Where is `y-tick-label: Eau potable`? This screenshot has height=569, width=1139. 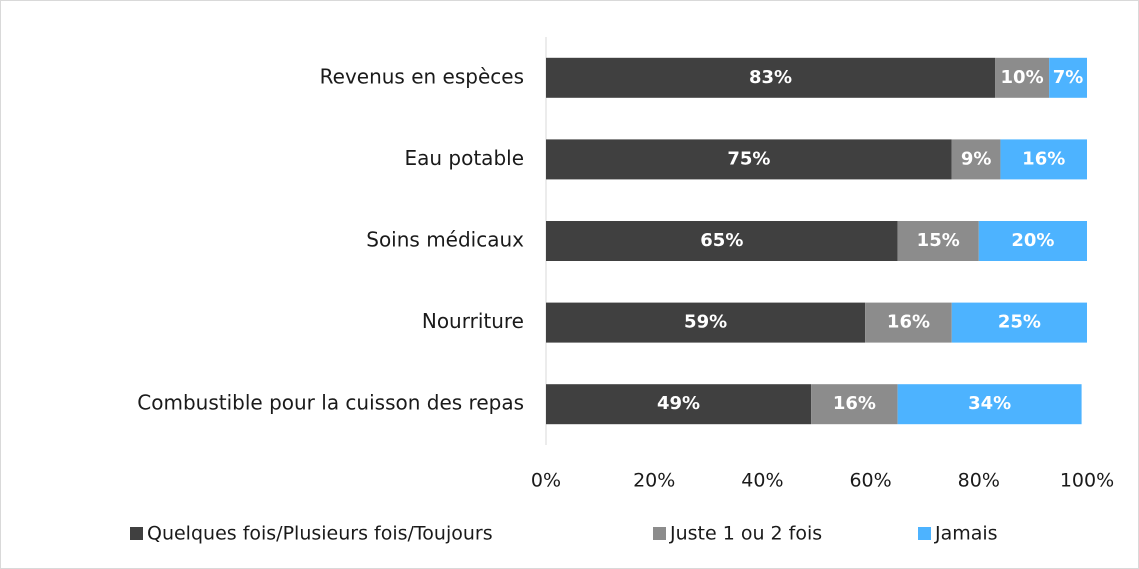 y-tick-label: Eau potable is located at coordinates (464, 158).